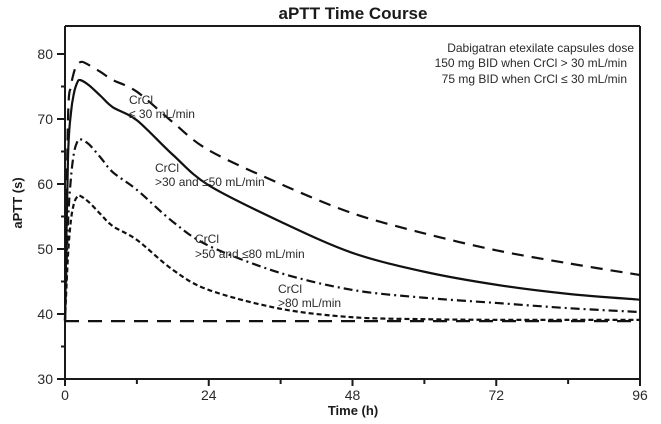 Image resolution: width=661 pixels, height=424 pixels. What do you see at coordinates (45, 184) in the screenshot?
I see `y-tick-label: 60` at bounding box center [45, 184].